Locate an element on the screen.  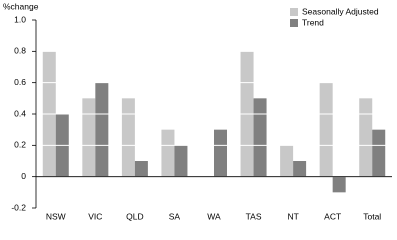
y-axis-label: %change is located at coordinates (21, 6).